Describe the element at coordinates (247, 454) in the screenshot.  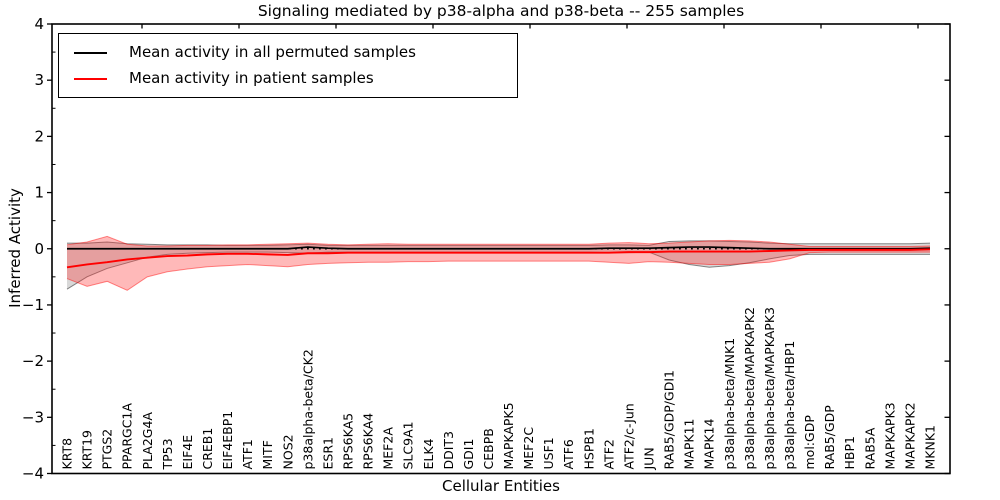
I see `x-tick-label: ATF1` at that location.